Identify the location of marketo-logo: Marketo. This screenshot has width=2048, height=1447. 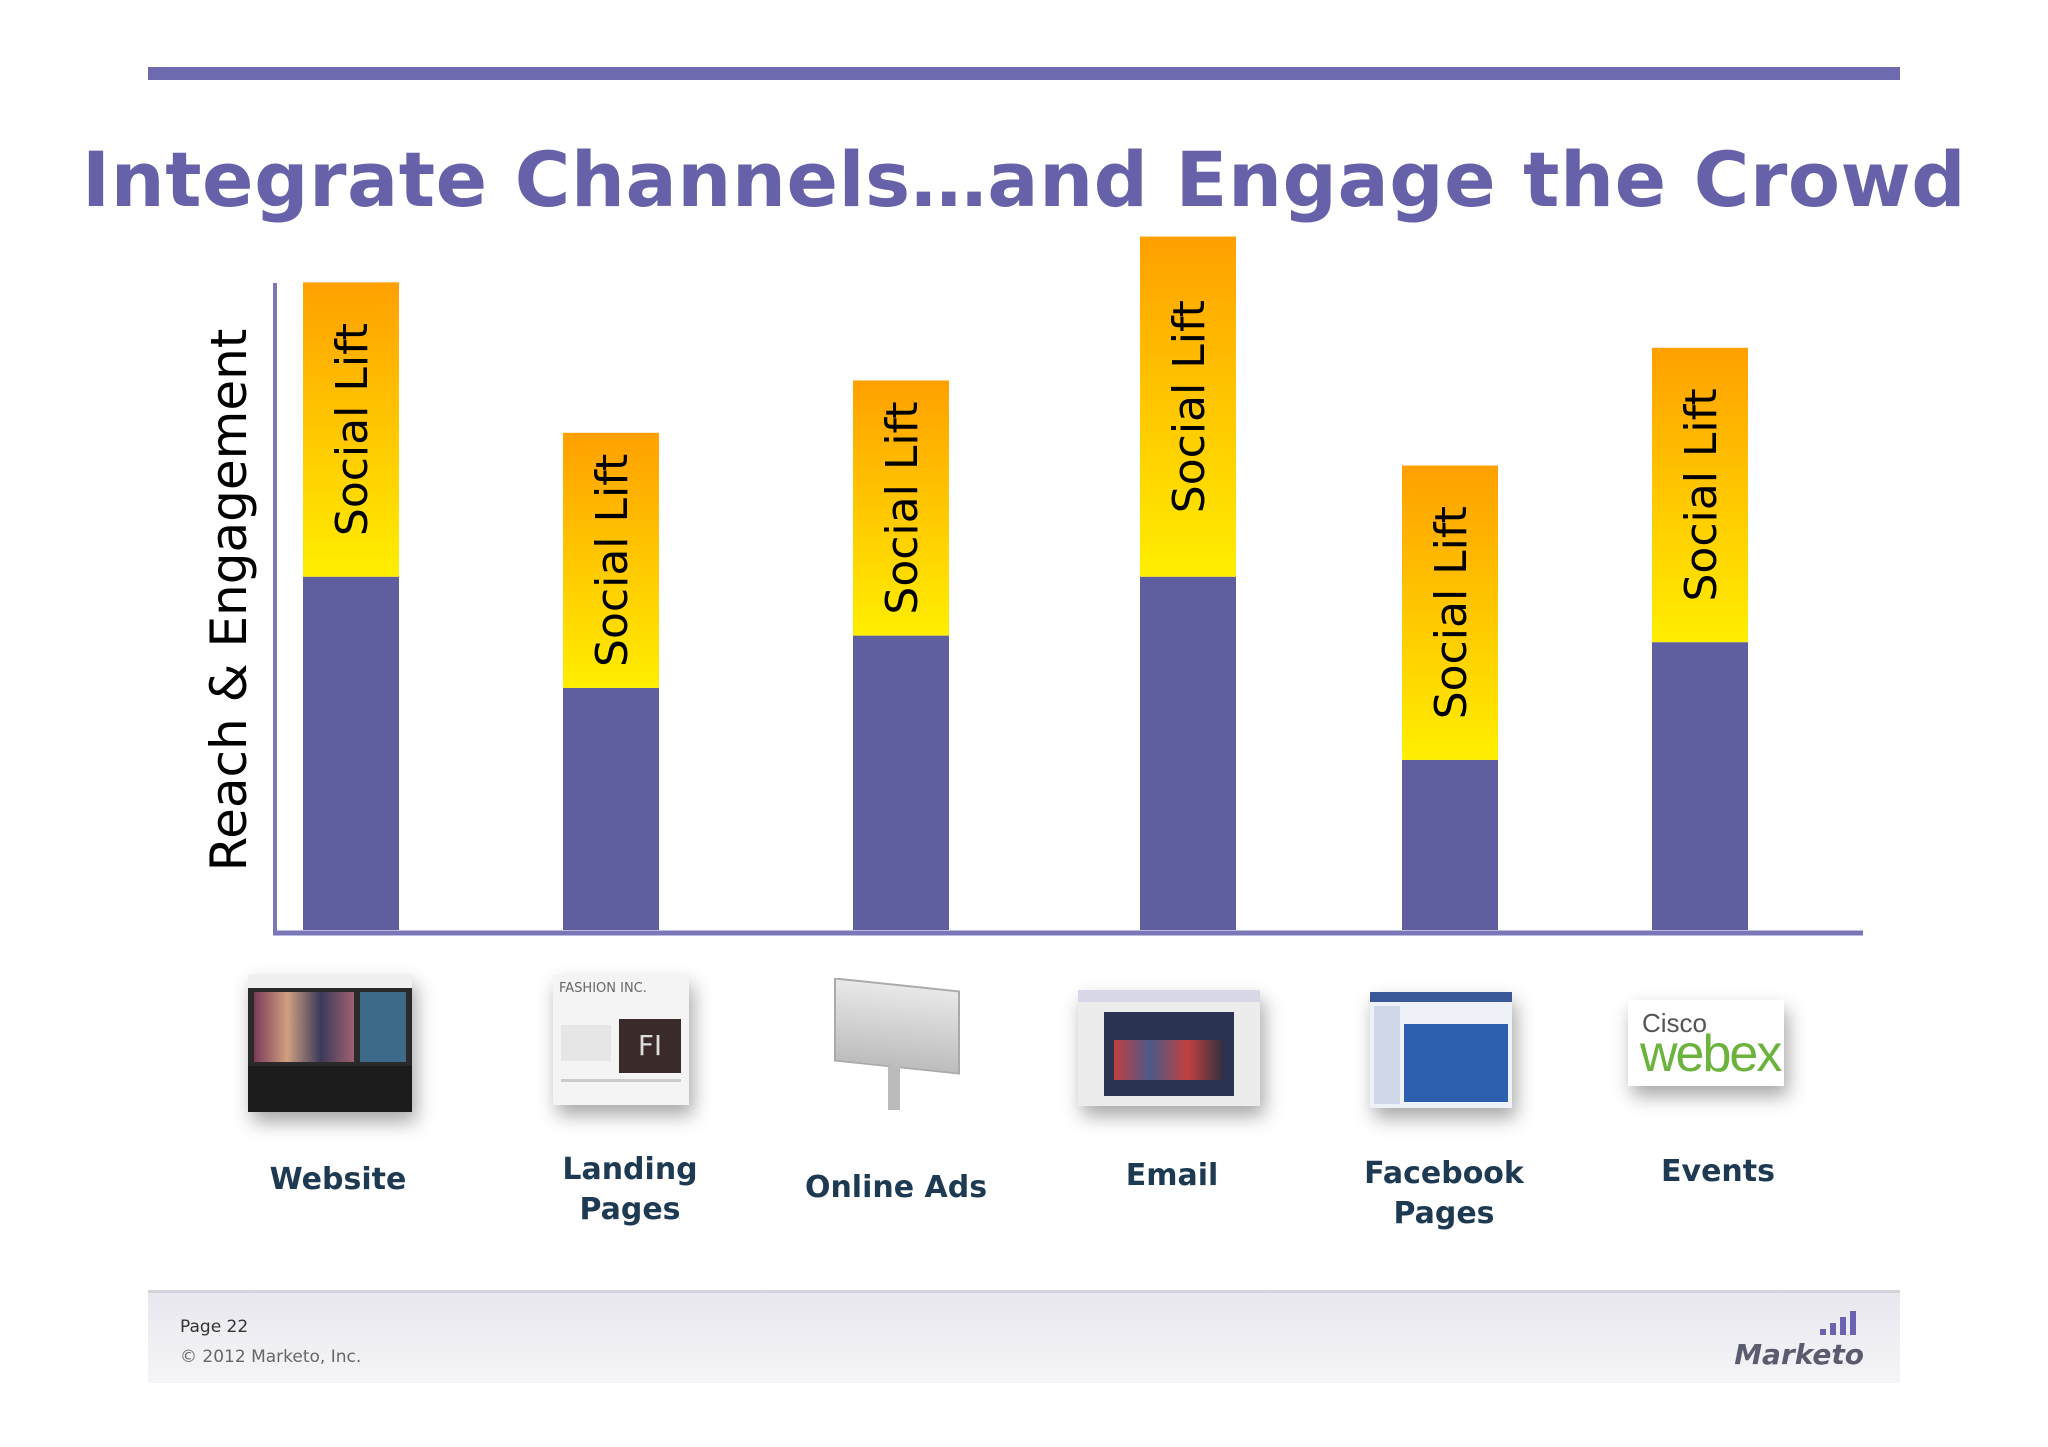
(1799, 1341).